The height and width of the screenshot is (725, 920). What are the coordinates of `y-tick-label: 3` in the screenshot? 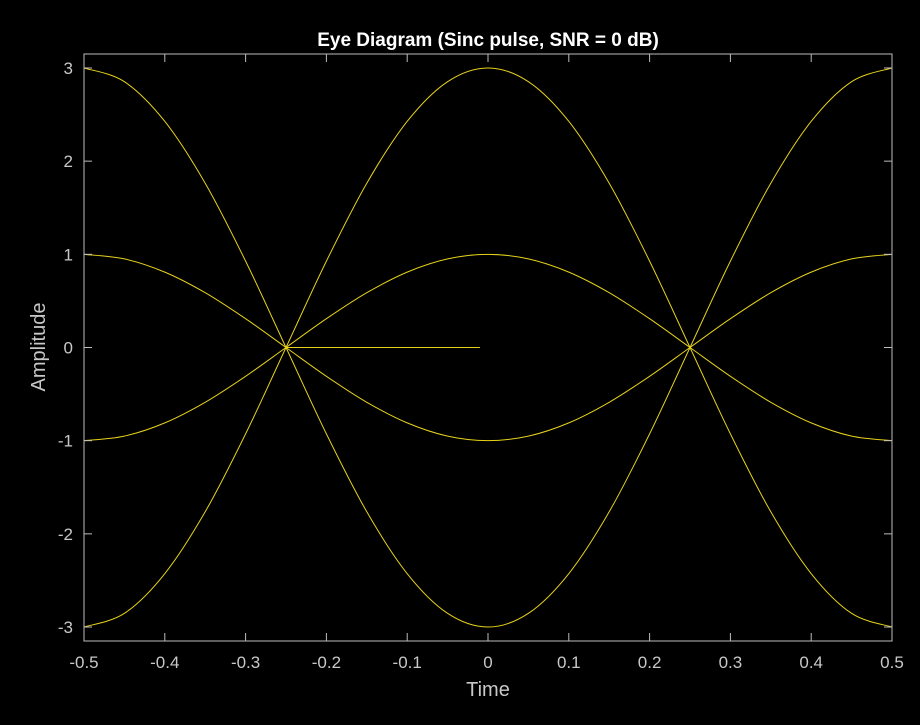 It's located at (68, 68).